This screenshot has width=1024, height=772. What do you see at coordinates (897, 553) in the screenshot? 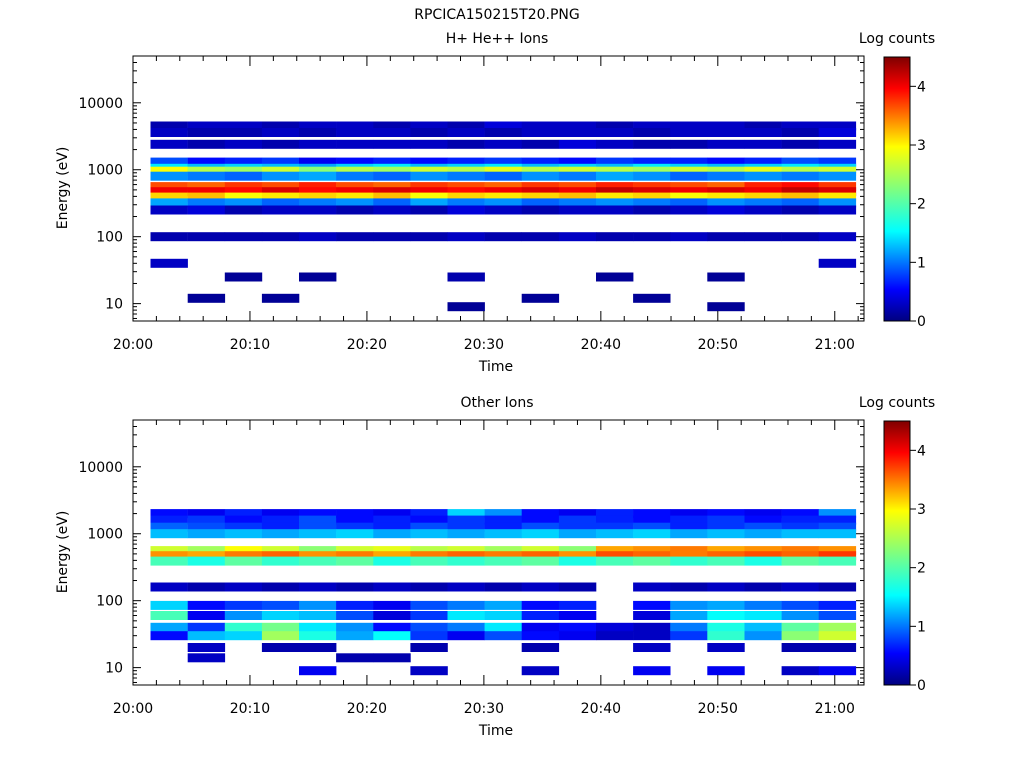
I see `colorbar` at bounding box center [897, 553].